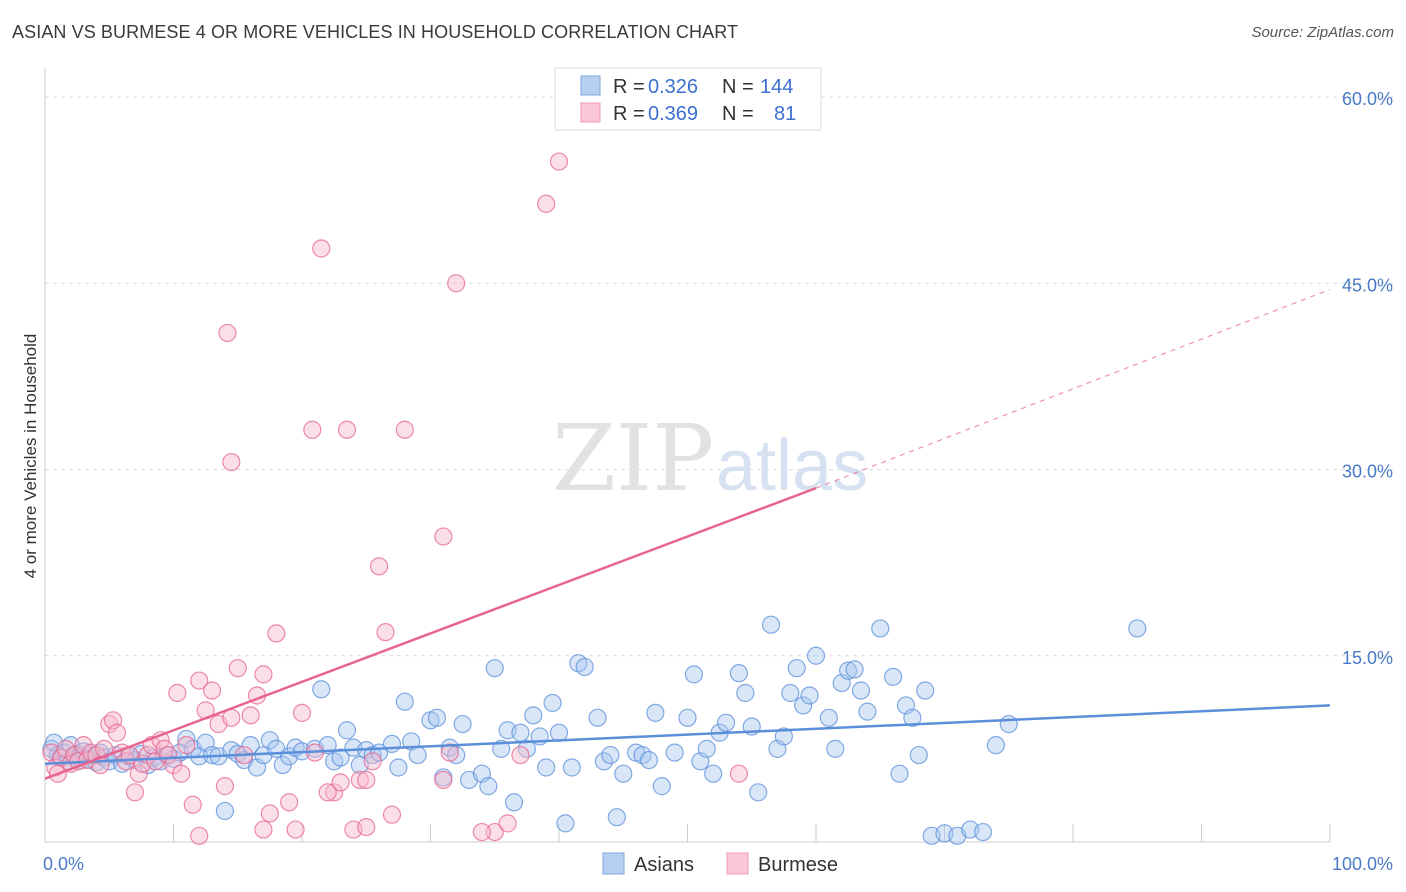 Image resolution: width=1406 pixels, height=892 pixels. I want to click on bottom-legend-label-burmese: Burmese, so click(798, 865).